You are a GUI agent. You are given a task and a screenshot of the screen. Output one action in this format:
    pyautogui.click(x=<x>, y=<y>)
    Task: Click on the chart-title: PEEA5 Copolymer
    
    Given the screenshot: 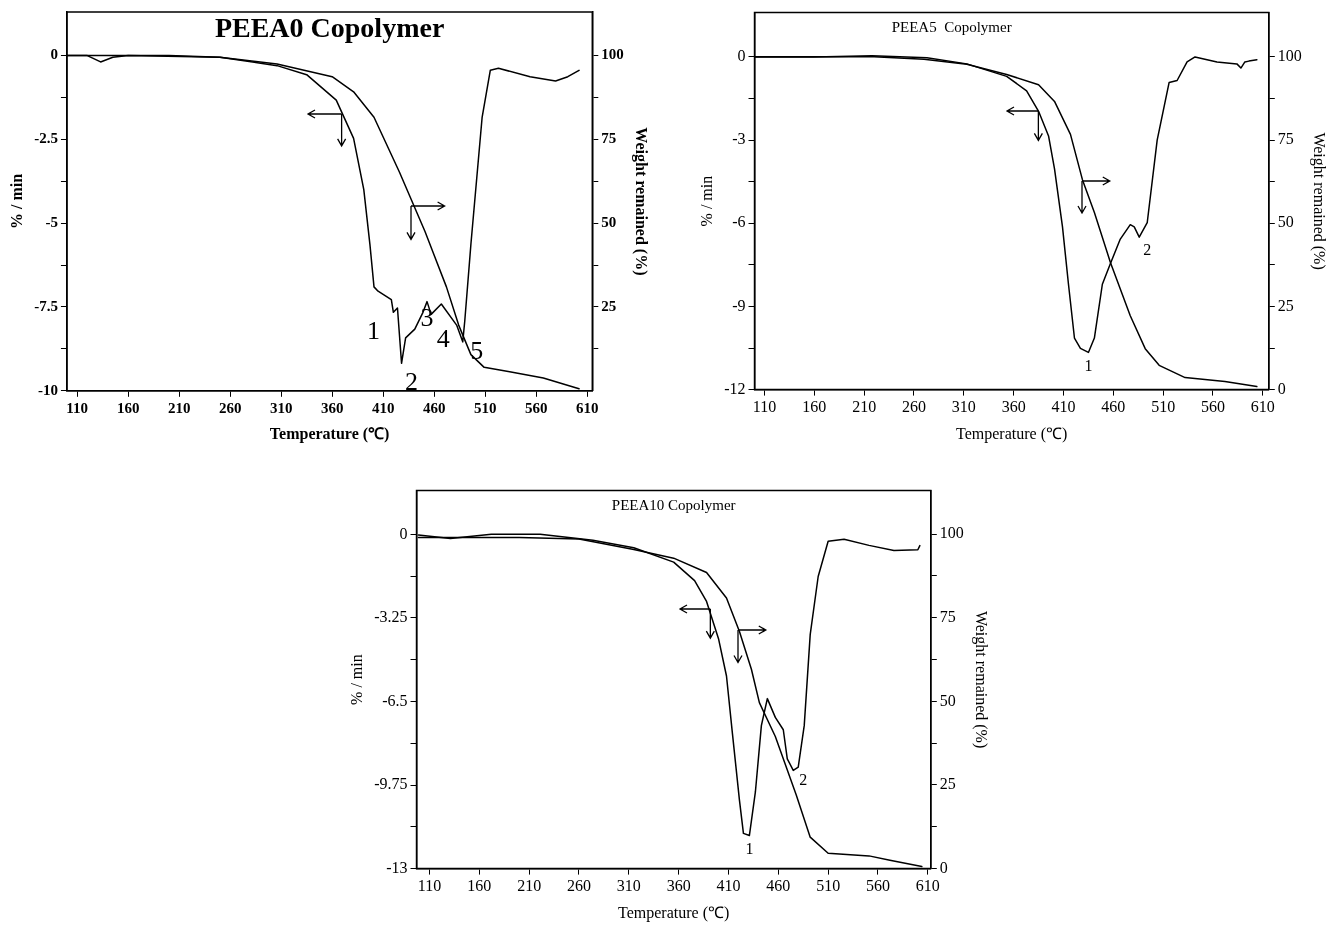 What is the action you would take?
    pyautogui.click(x=951, y=27)
    